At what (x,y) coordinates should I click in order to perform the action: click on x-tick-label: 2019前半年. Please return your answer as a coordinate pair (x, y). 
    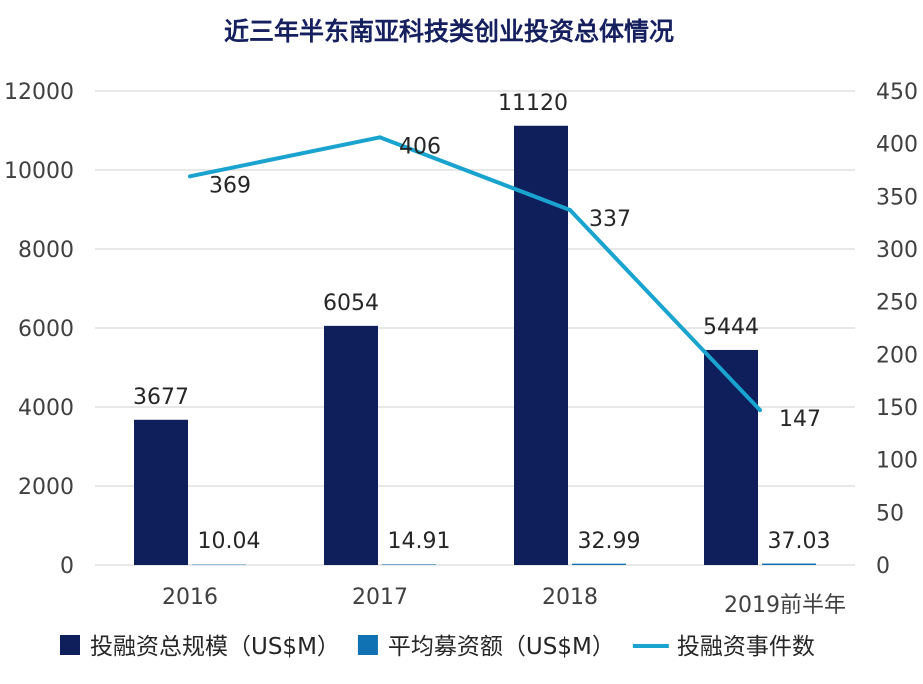
    Looking at the image, I should click on (785, 605).